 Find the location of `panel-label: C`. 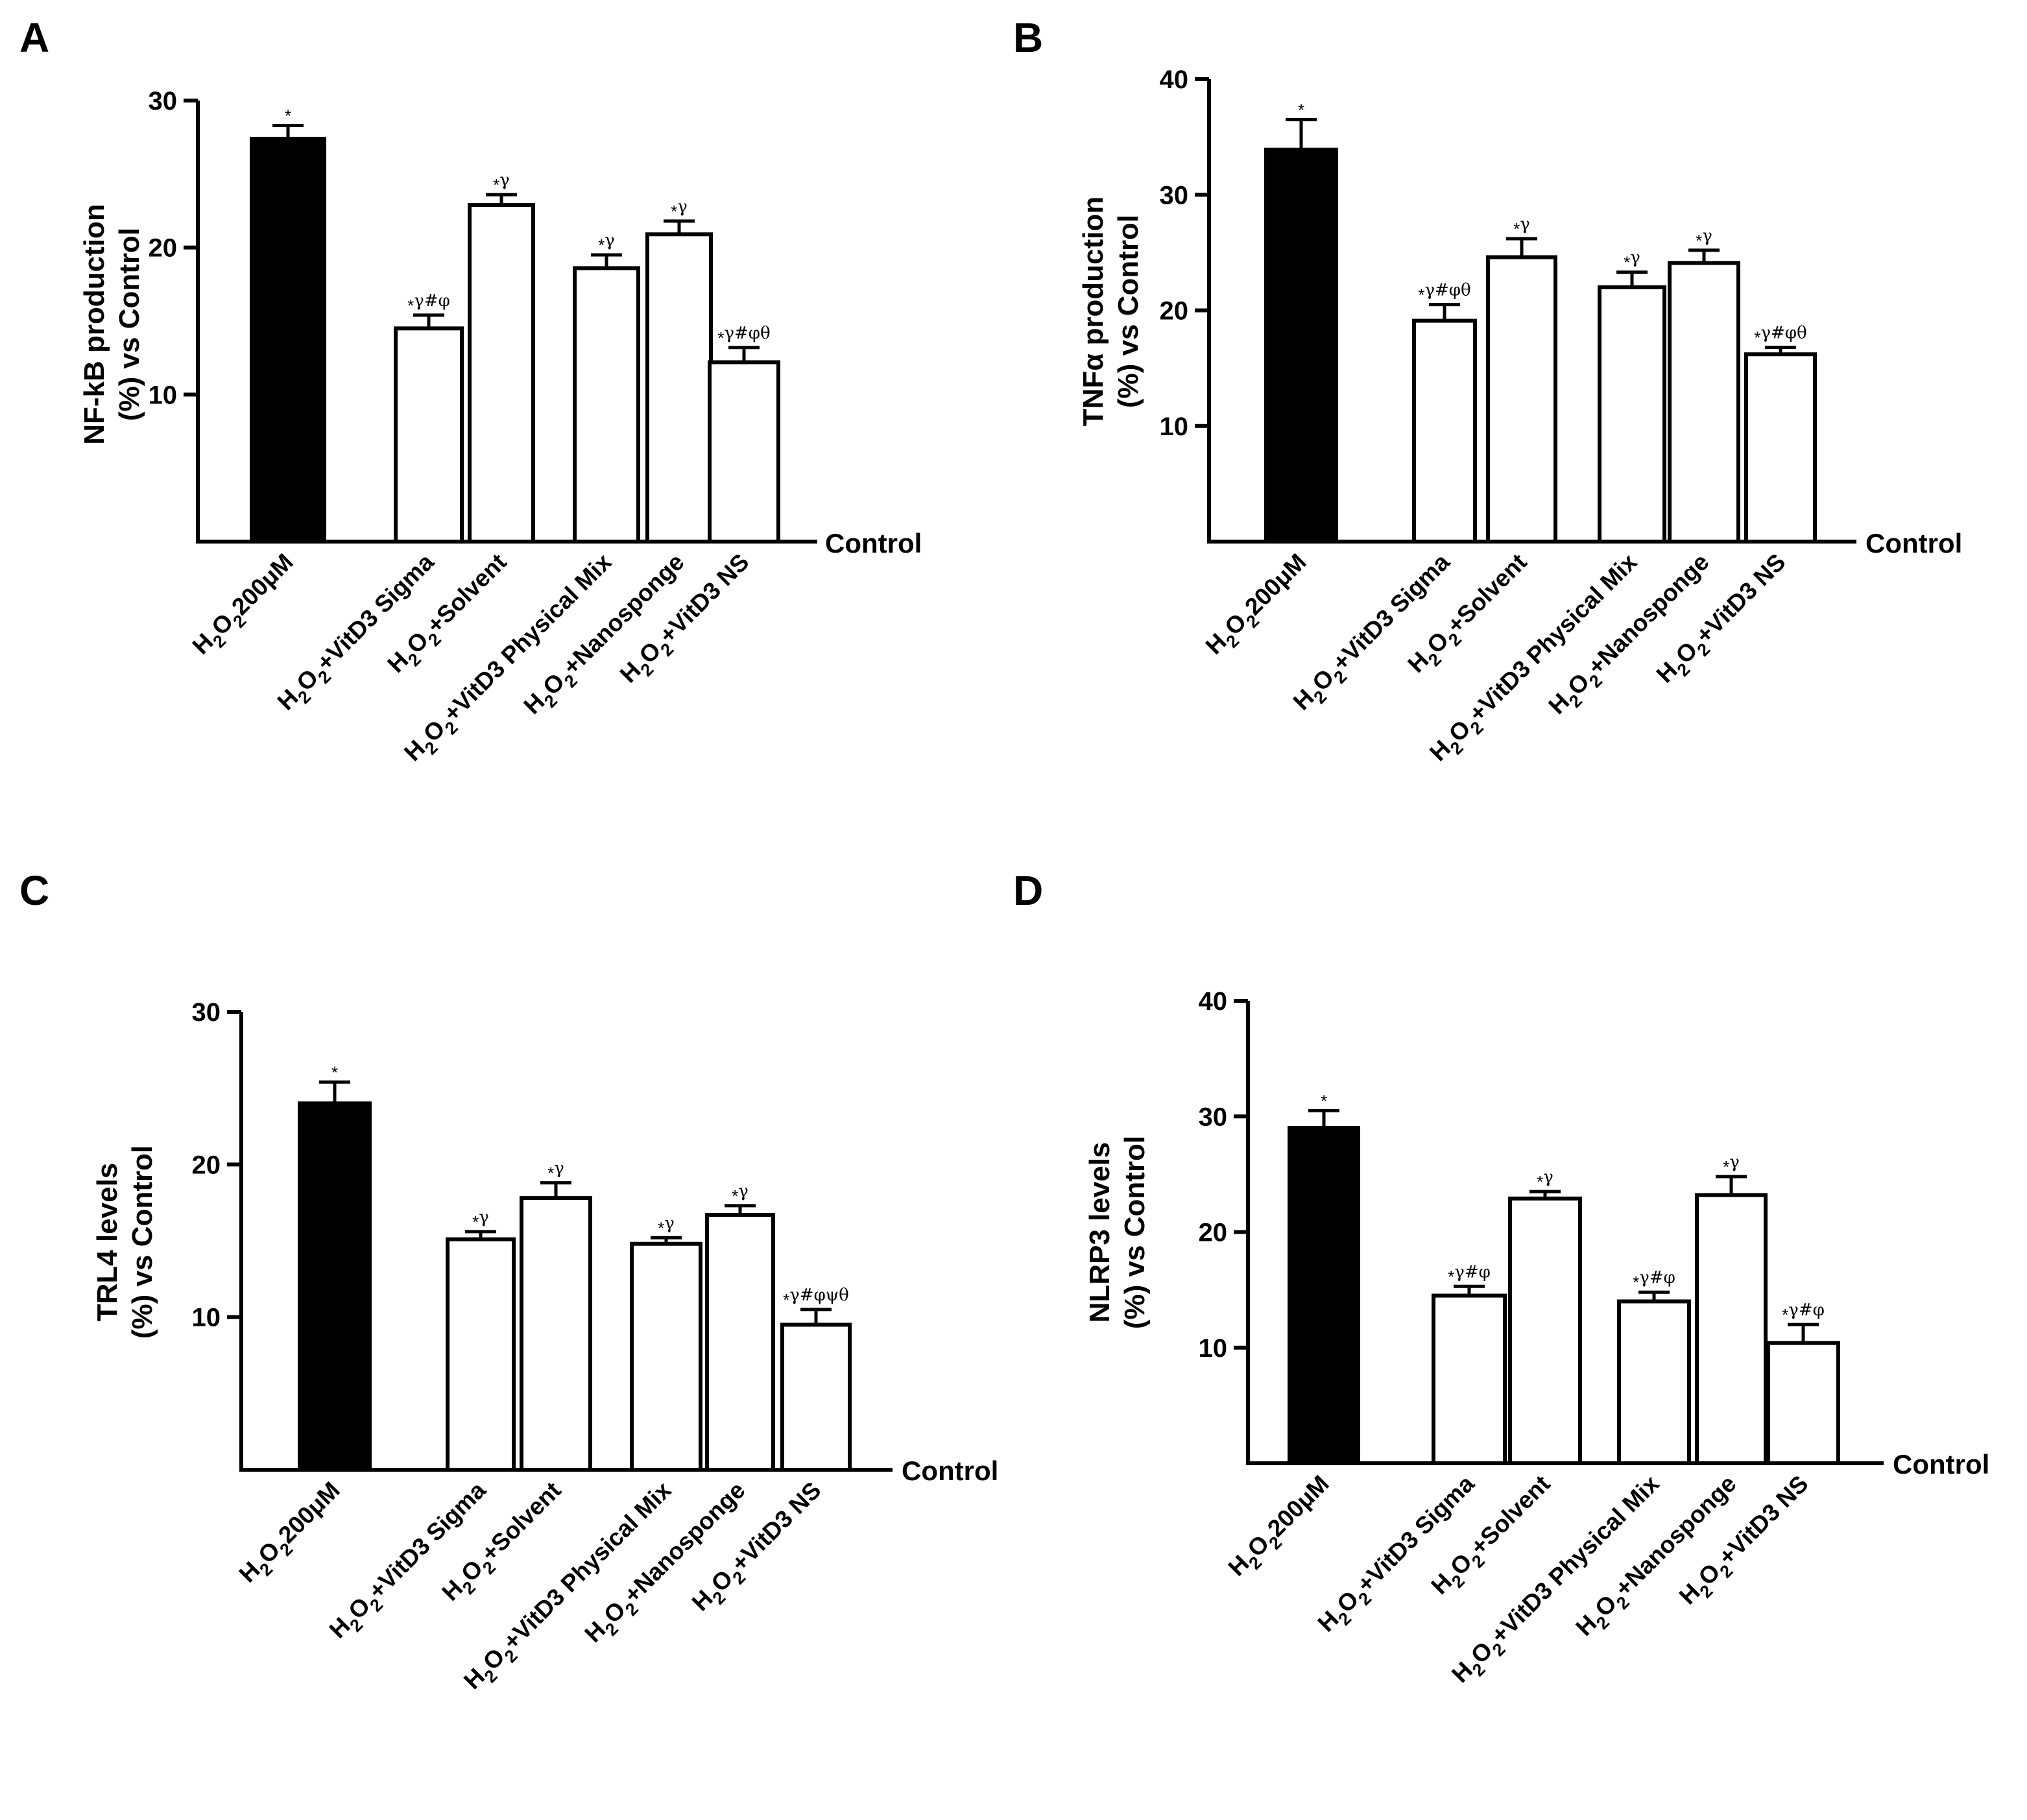

panel-label: C is located at coordinates (34, 890).